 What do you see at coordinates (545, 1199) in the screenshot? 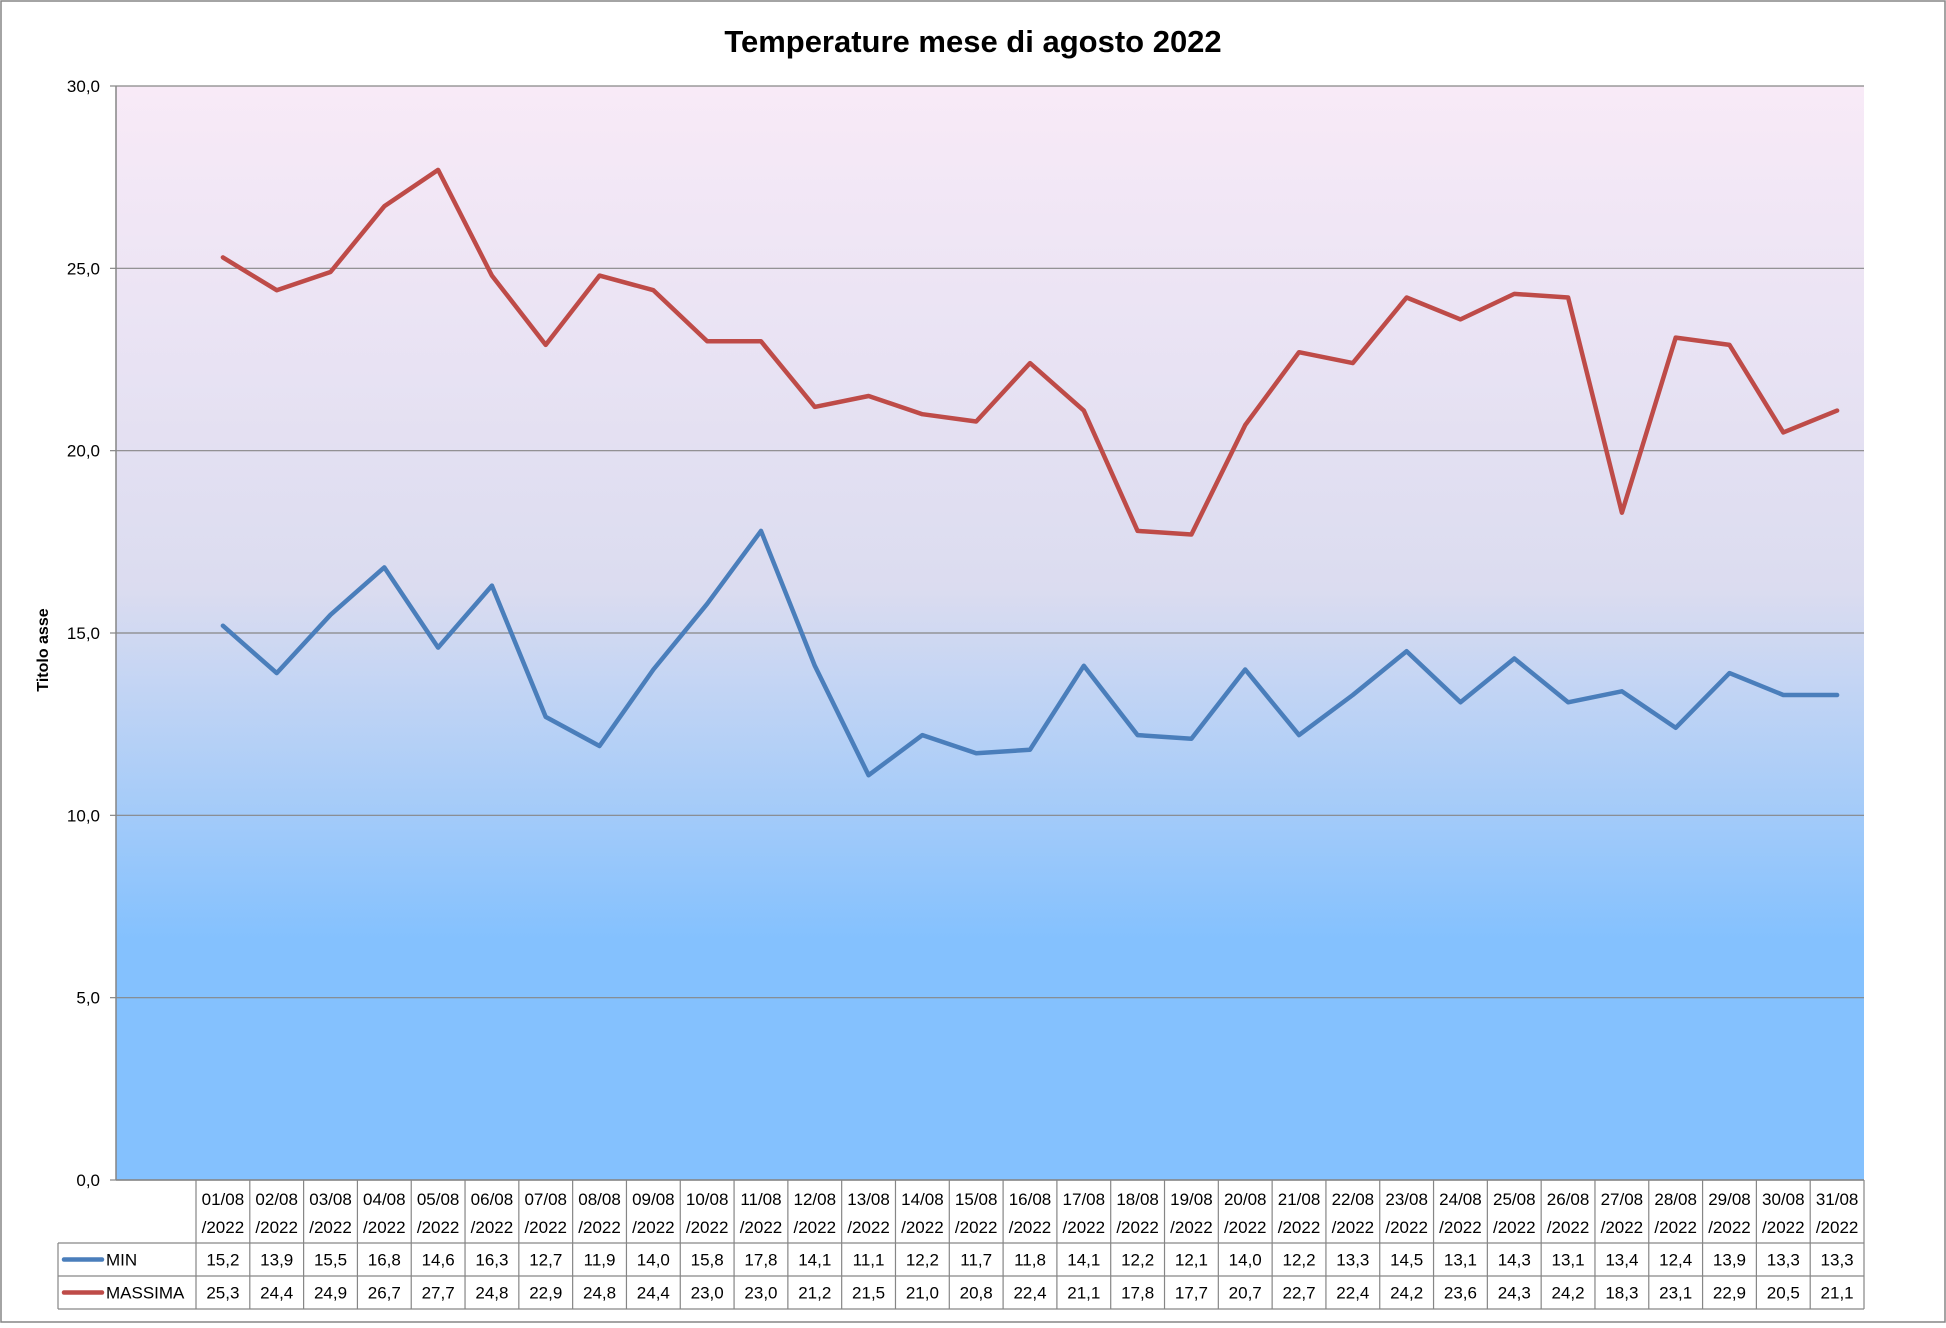
I see `x-category-label: 07/08` at bounding box center [545, 1199].